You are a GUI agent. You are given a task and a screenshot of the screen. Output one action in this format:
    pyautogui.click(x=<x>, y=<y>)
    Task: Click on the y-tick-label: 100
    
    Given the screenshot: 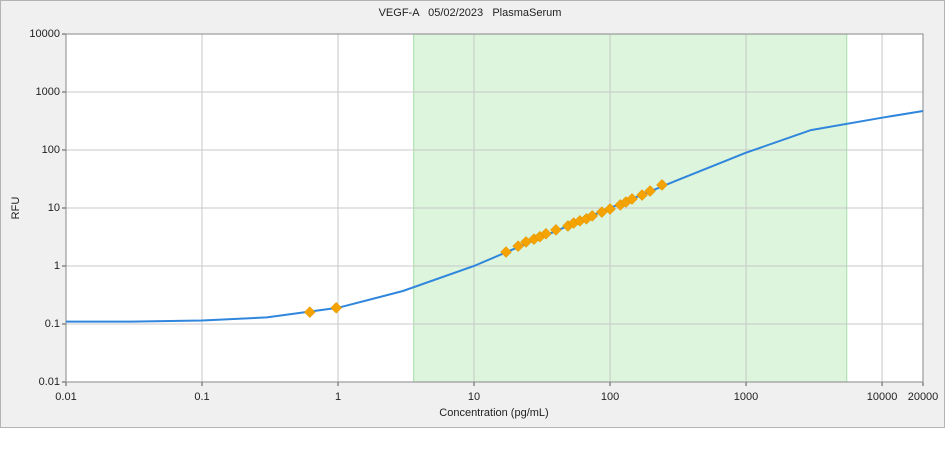 What is the action you would take?
    pyautogui.click(x=51, y=150)
    